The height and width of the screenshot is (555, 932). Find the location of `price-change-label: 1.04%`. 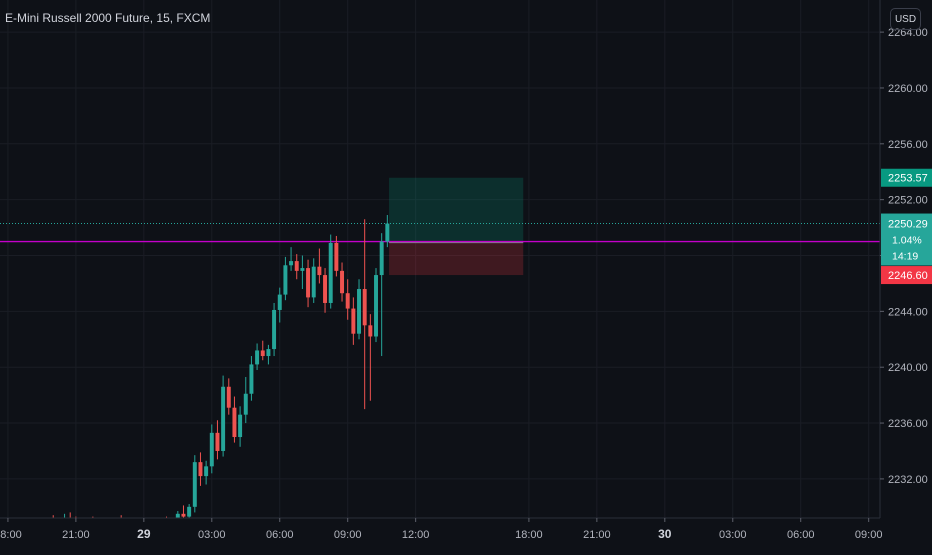

price-change-label: 1.04% is located at coordinates (907, 241).